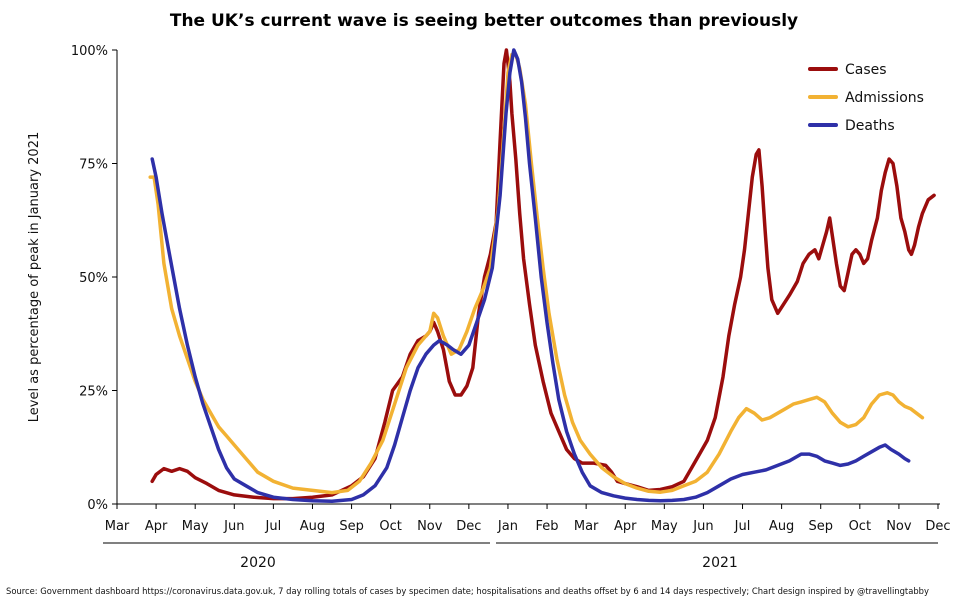 This screenshot has width=966, height=603. I want to click on y-tick-label: 25%, so click(93, 392).